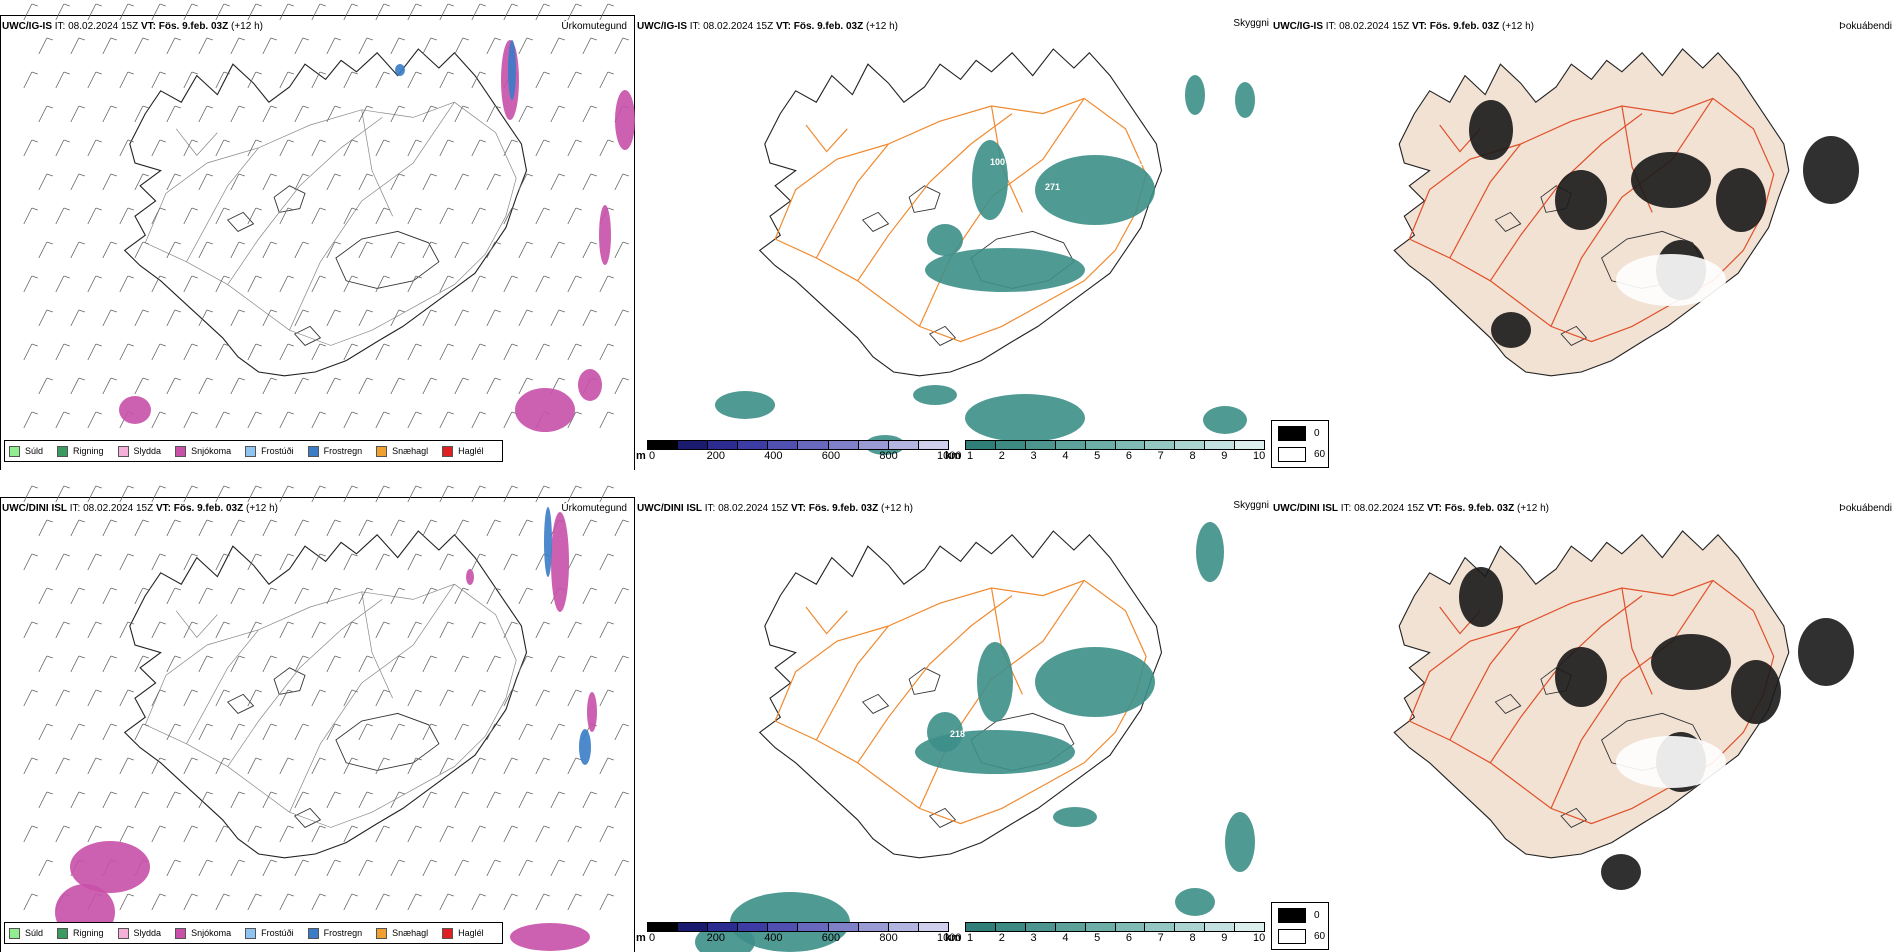 The image size is (1900, 952). I want to click on colorbar-tick: 7, so click(1161, 938).